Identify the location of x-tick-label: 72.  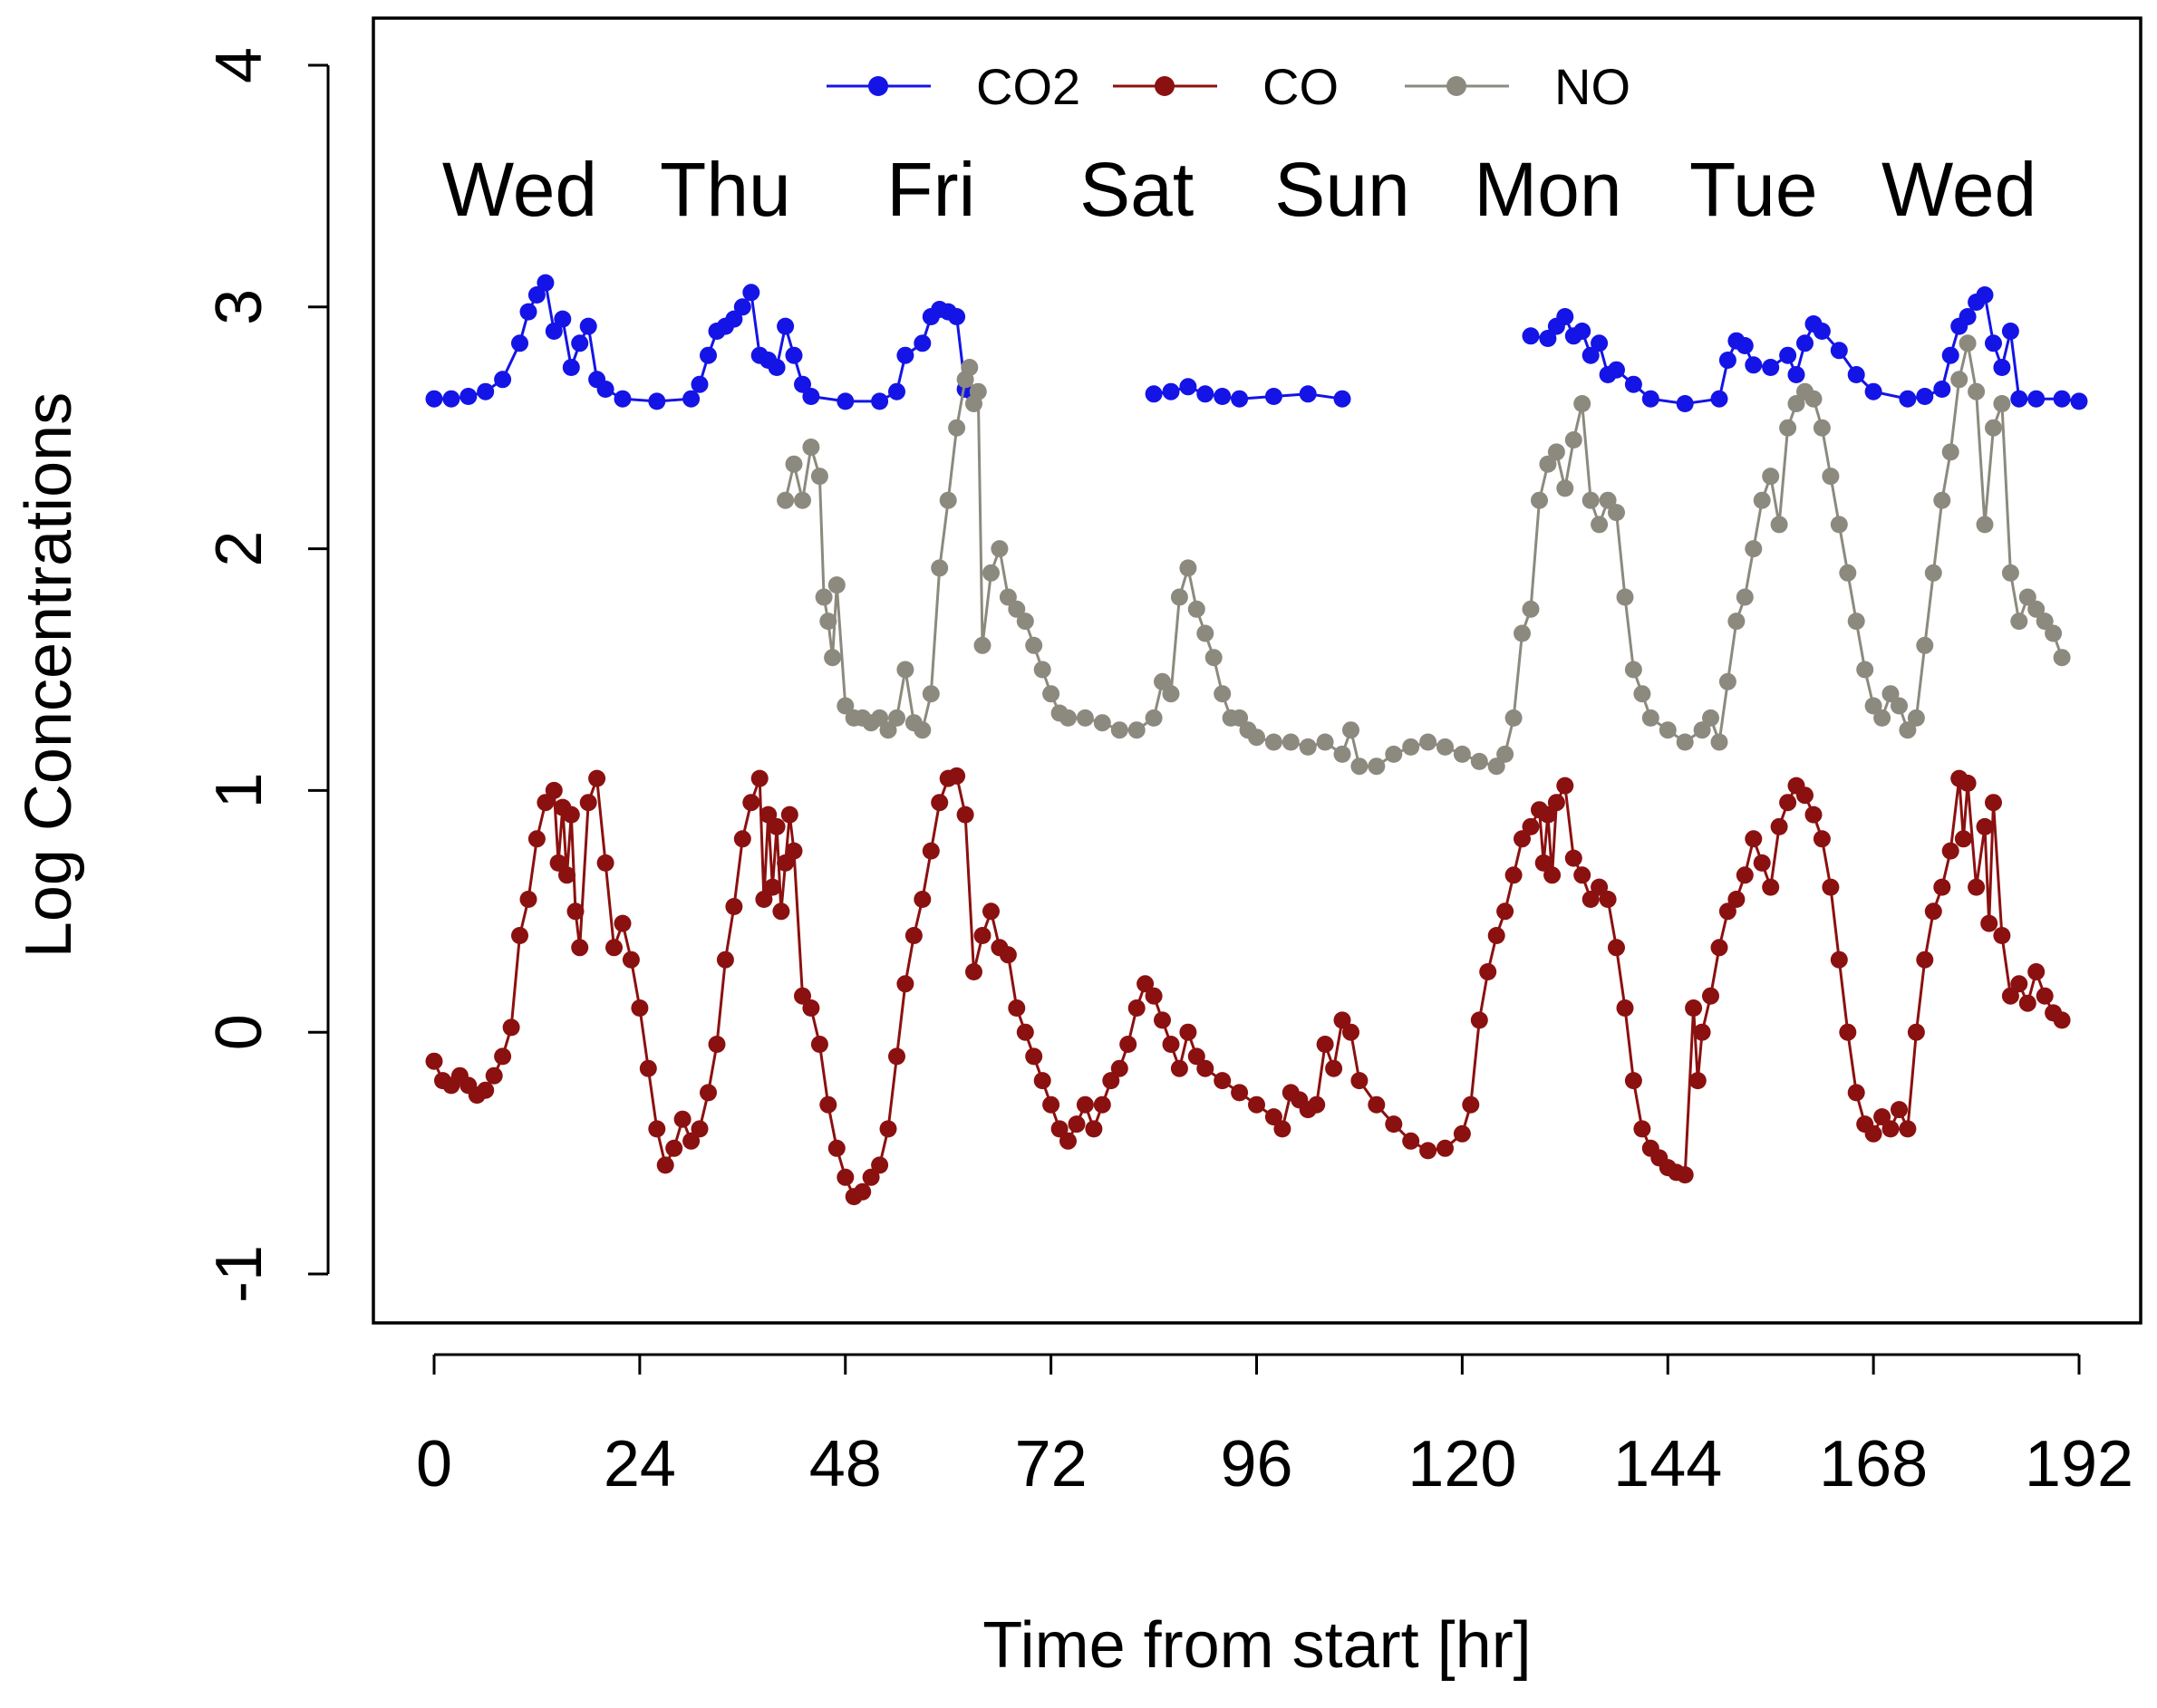
(1051, 1464).